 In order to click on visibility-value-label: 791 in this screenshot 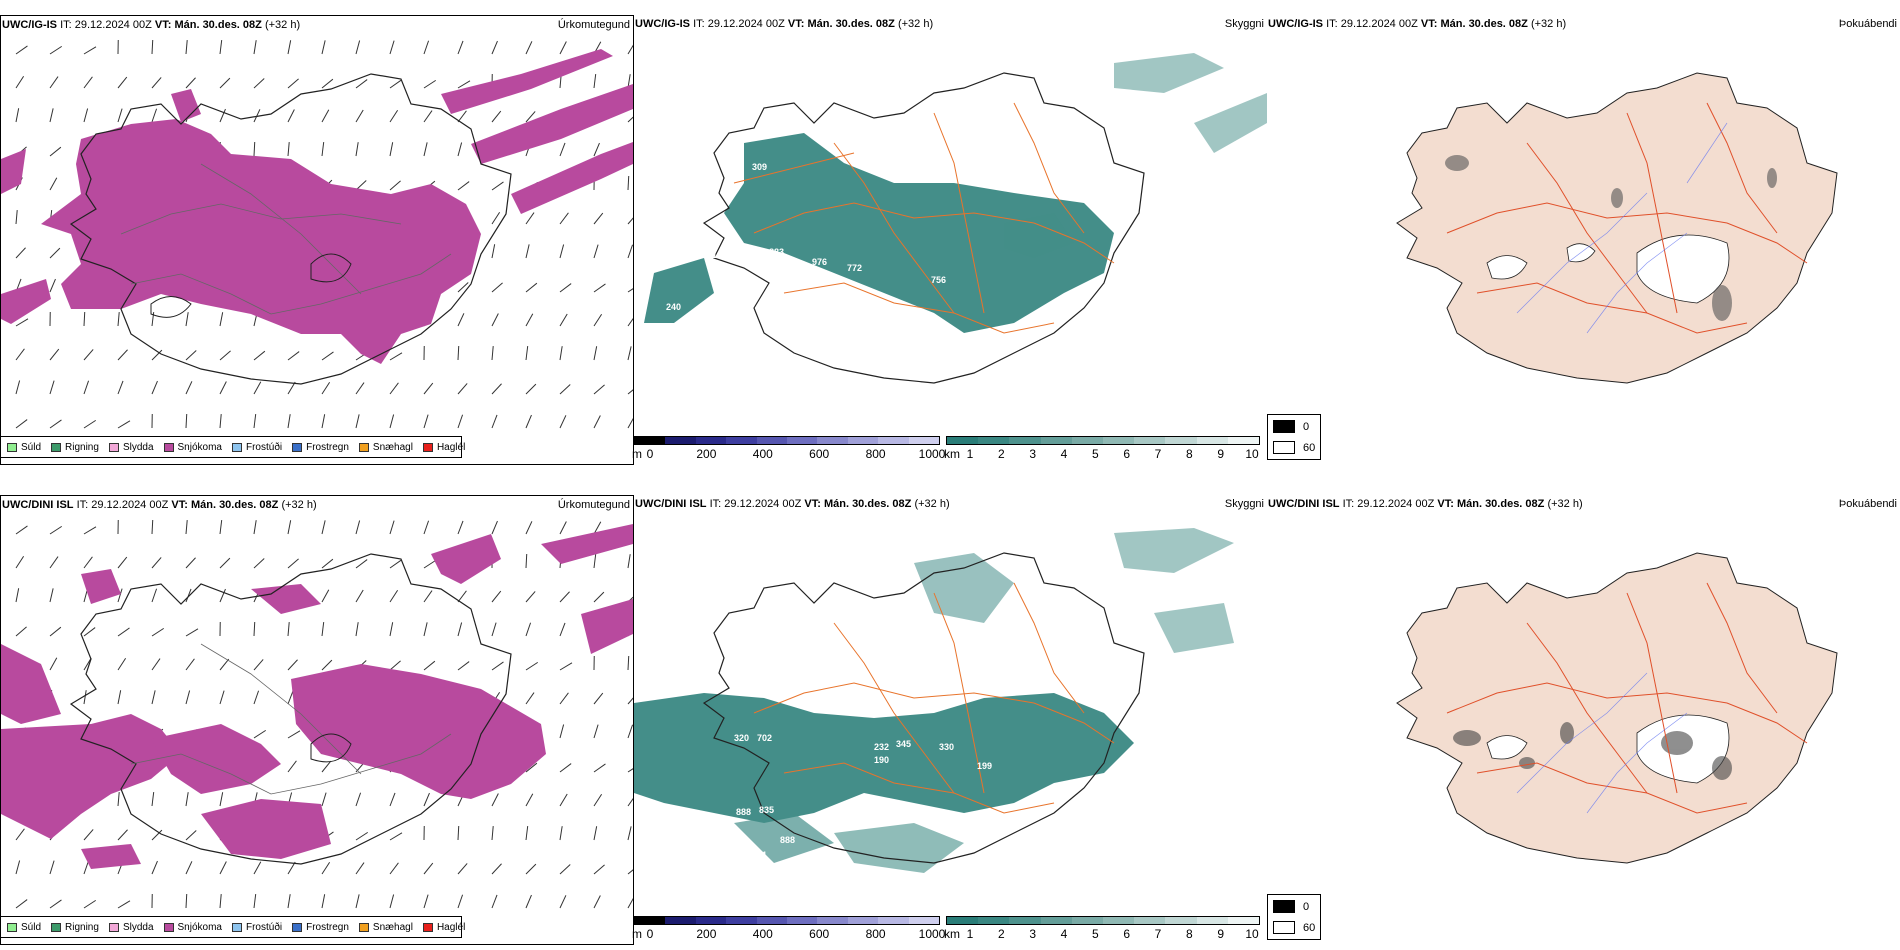, I will do `click(759, 855)`.